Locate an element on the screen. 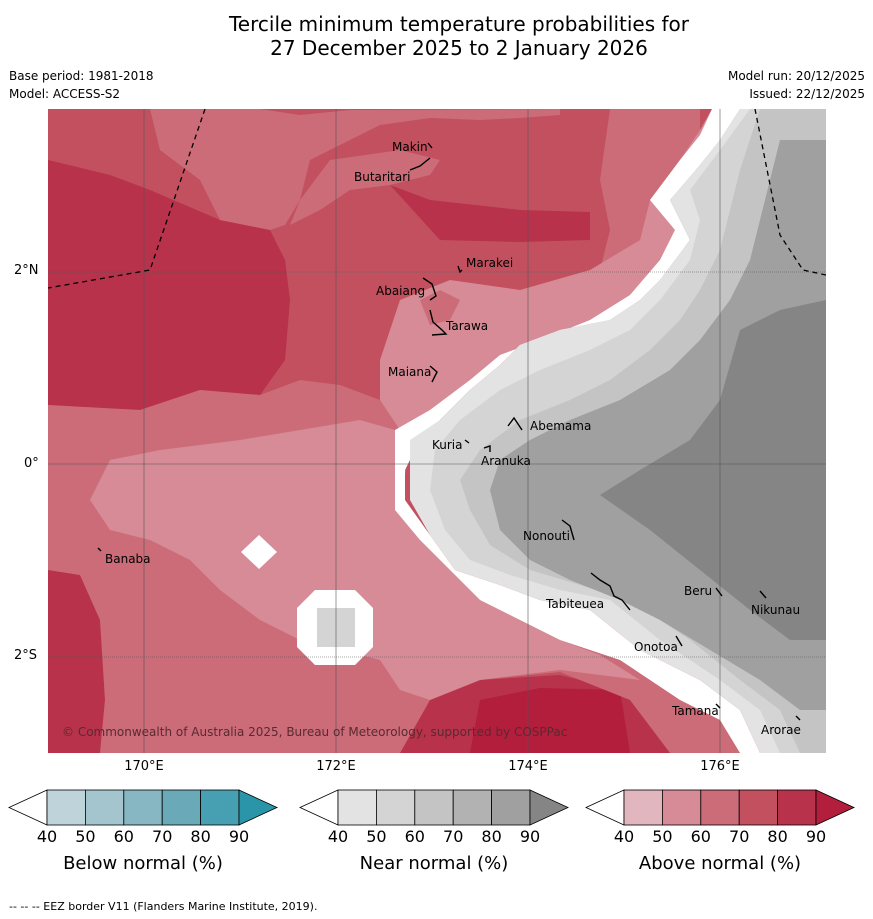  region-below-40-diamond is located at coordinates (259, 552).